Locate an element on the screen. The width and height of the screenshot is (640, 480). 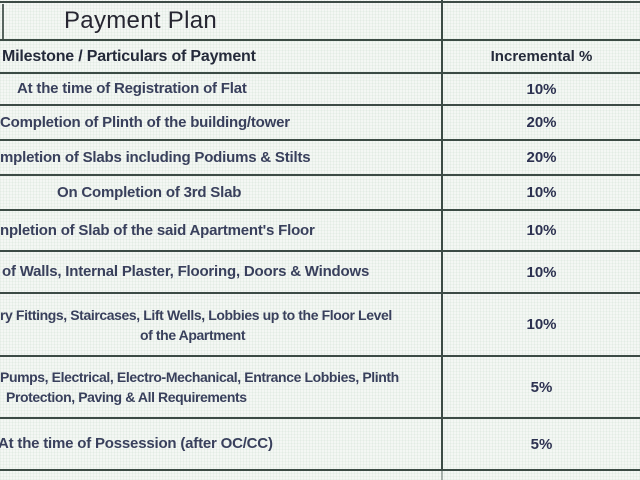
title-right-empty-cell is located at coordinates (541, 21).